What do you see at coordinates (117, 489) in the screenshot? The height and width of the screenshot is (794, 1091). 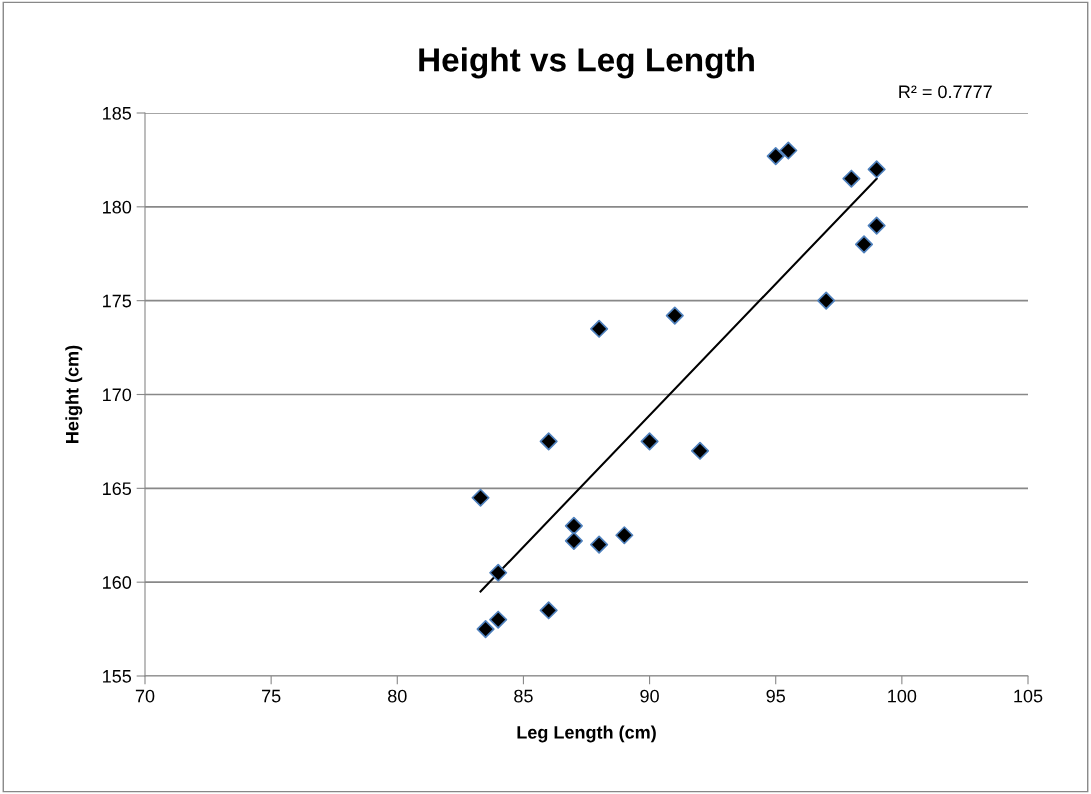 I see `y-tick-label: 165` at bounding box center [117, 489].